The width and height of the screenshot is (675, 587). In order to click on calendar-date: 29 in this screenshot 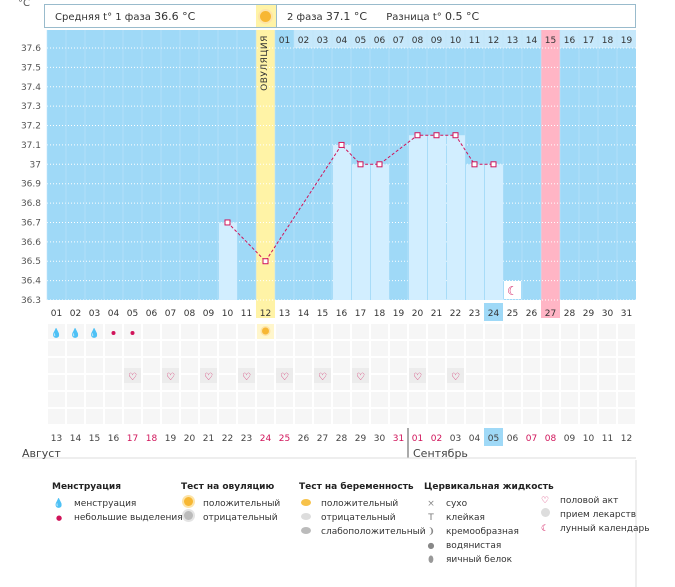, I will do `click(361, 439)`.